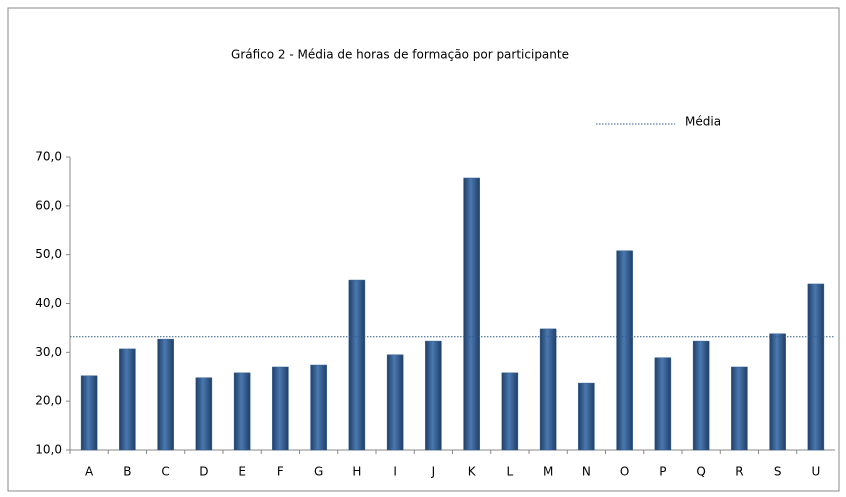  What do you see at coordinates (815, 472) in the screenshot?
I see `x-tick-label: U` at bounding box center [815, 472].